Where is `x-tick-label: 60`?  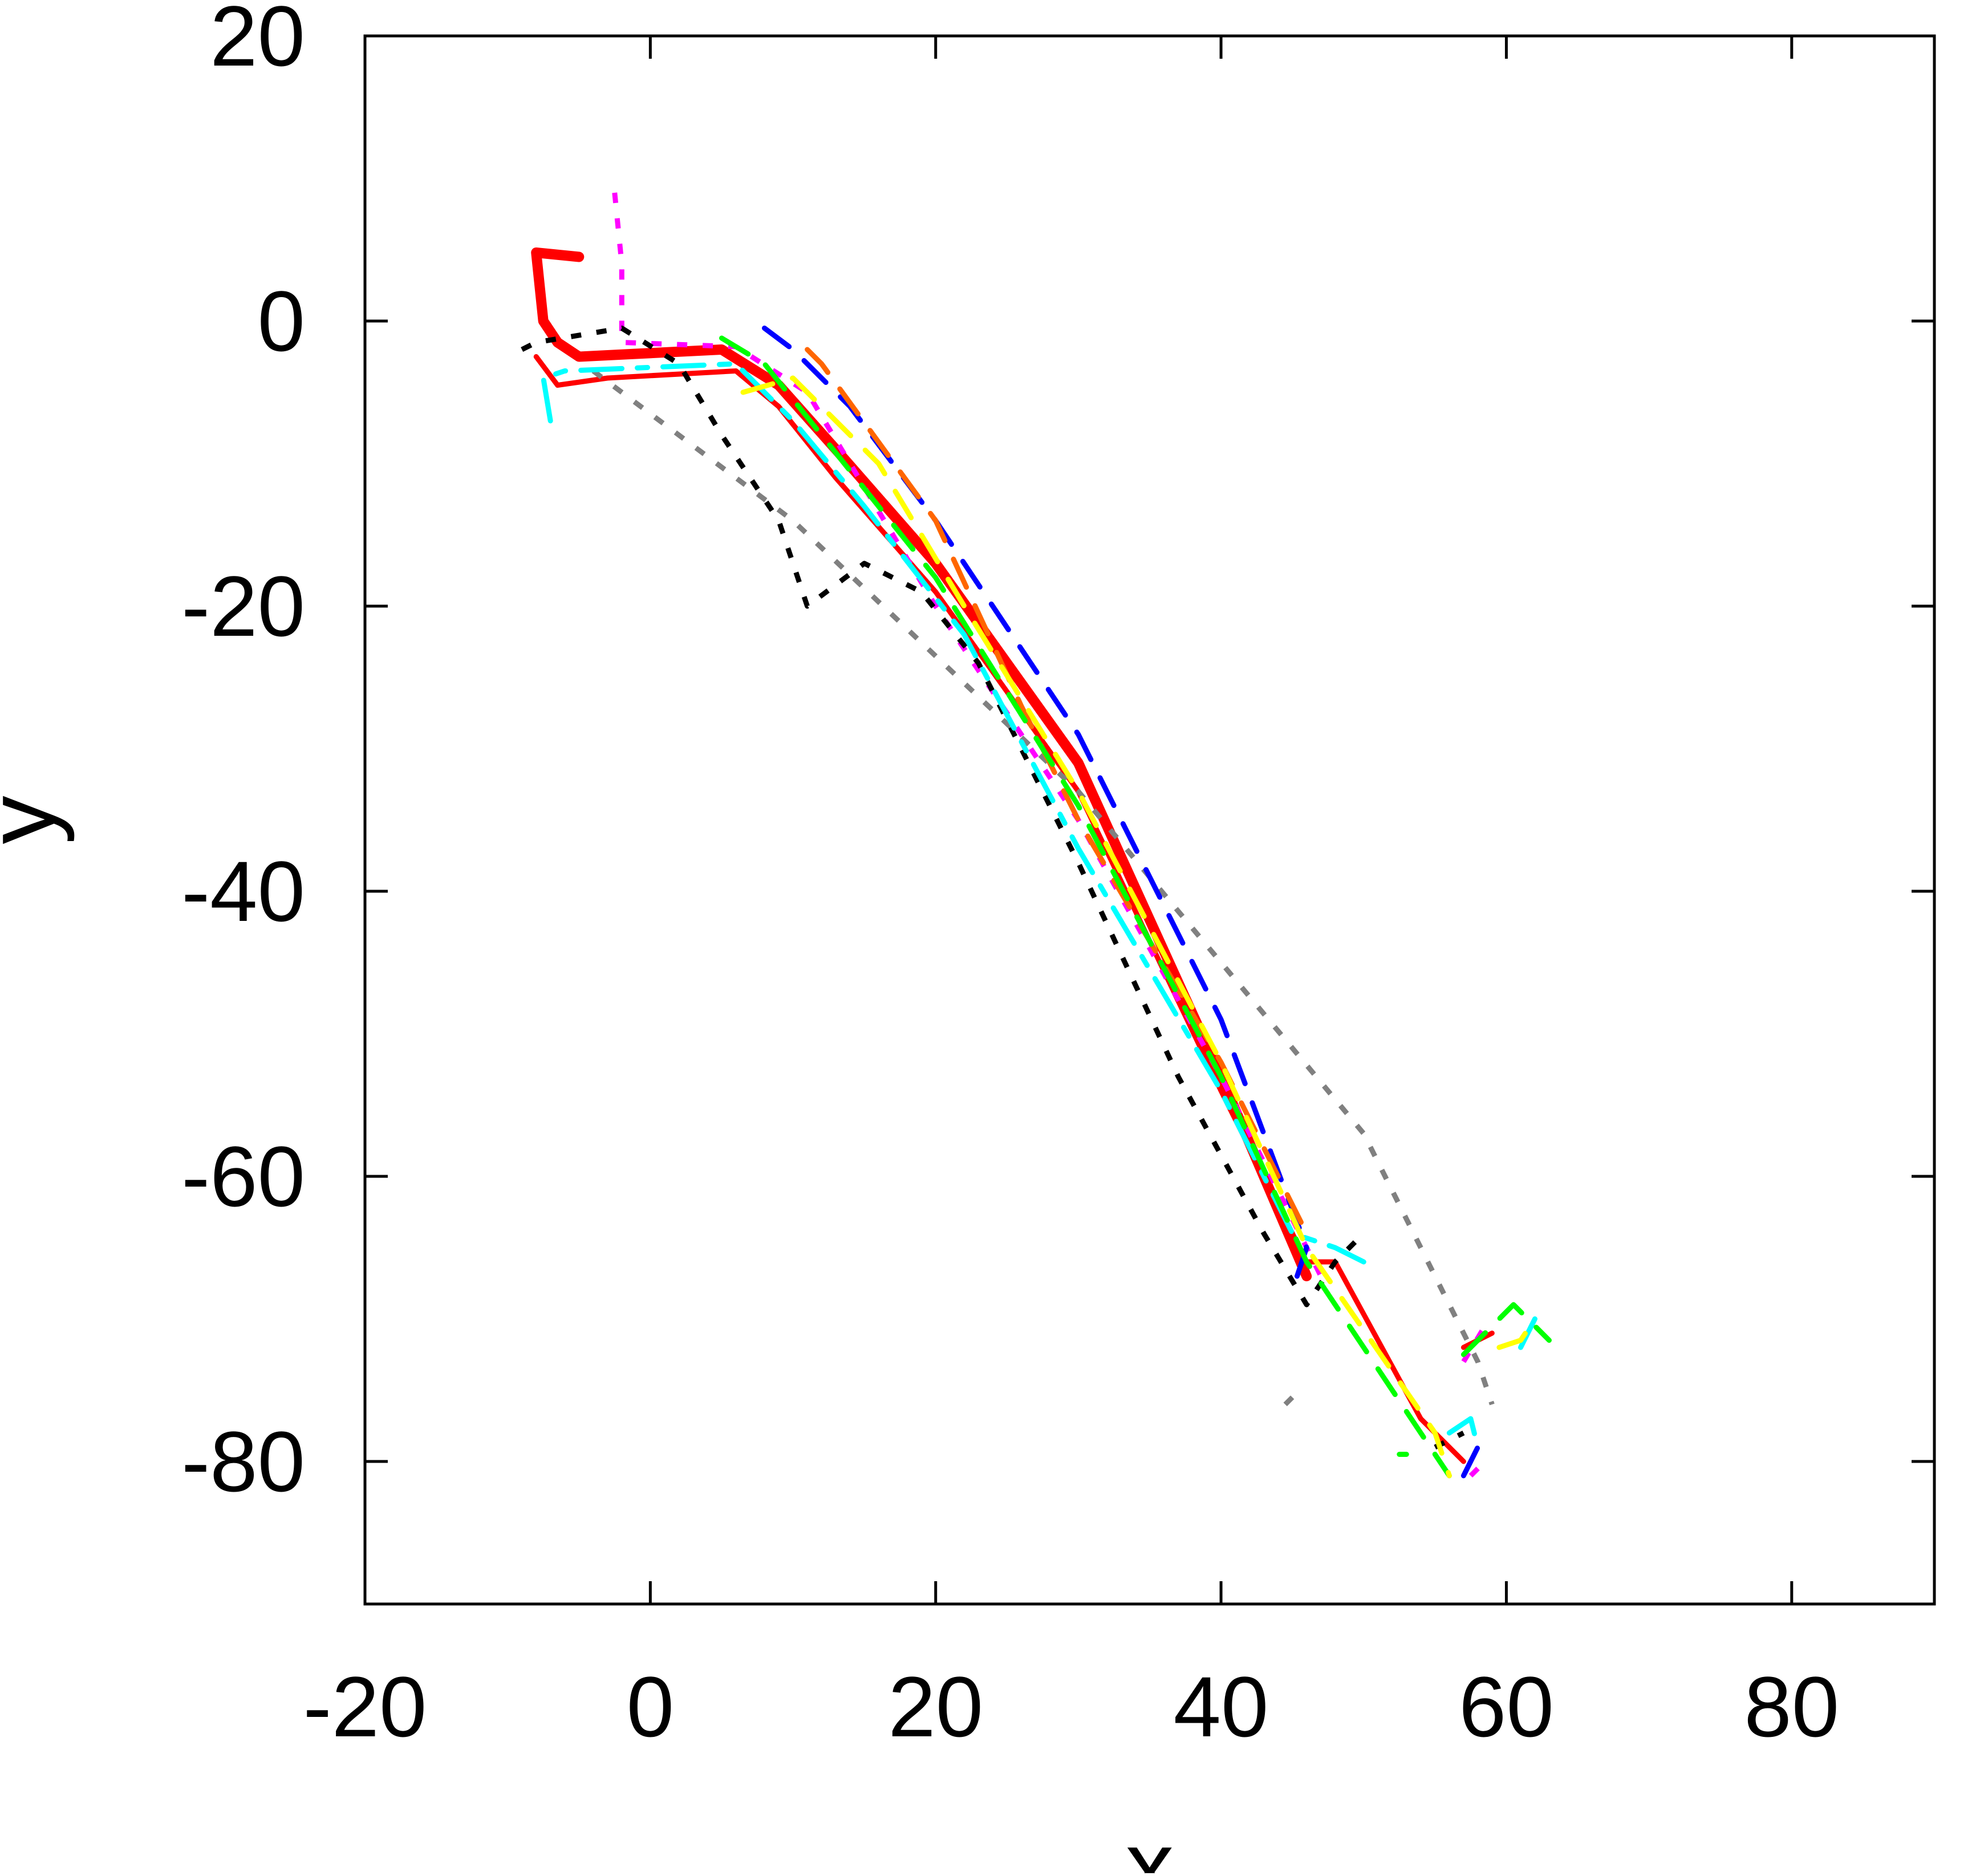 x-tick-label: 60 is located at coordinates (1506, 1707).